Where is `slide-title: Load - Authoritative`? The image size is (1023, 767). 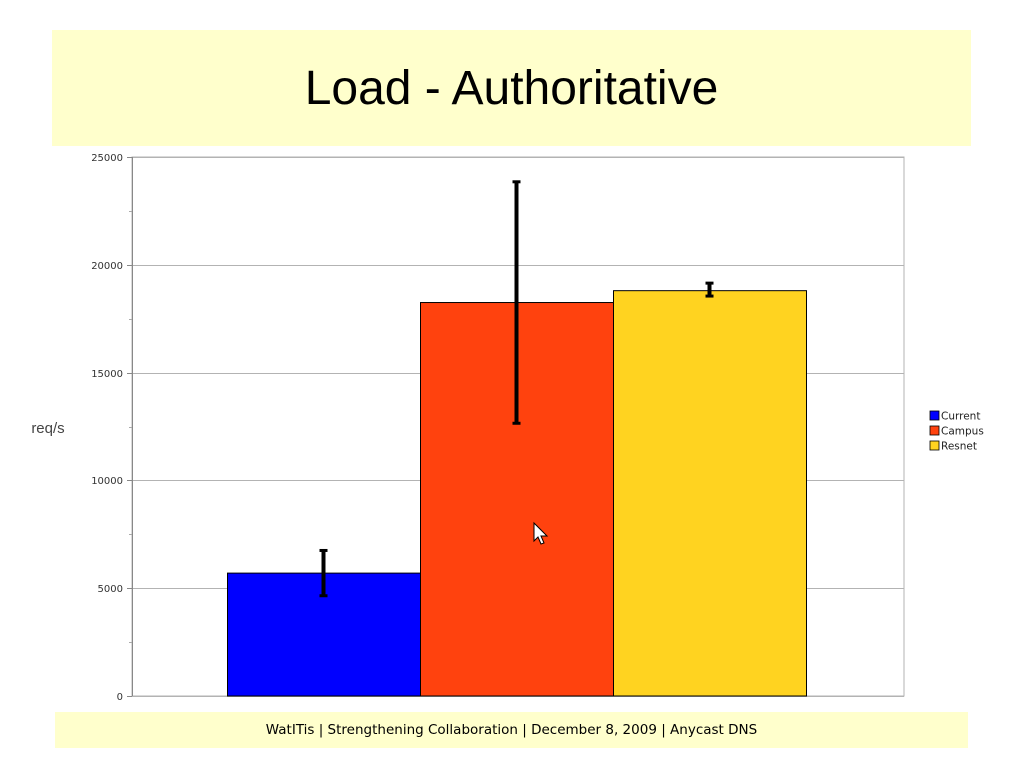 slide-title: Load - Authoritative is located at coordinates (511, 88).